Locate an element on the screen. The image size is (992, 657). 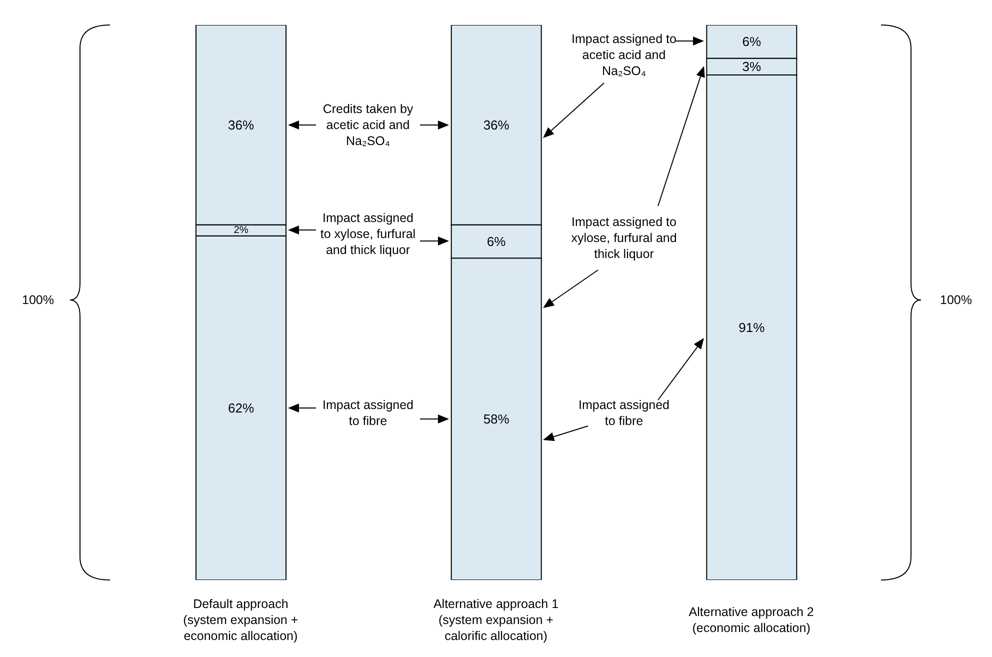
data-label: 3% is located at coordinates (752, 66).